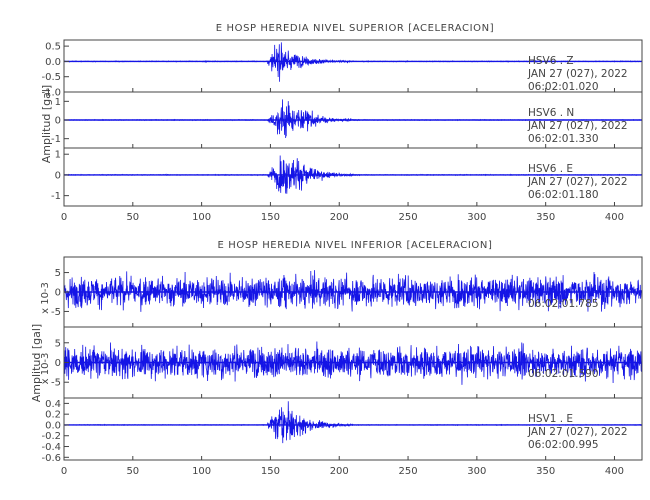  Describe the element at coordinates (51, 436) in the screenshot. I see `y-tick-label: -0.2` at that location.